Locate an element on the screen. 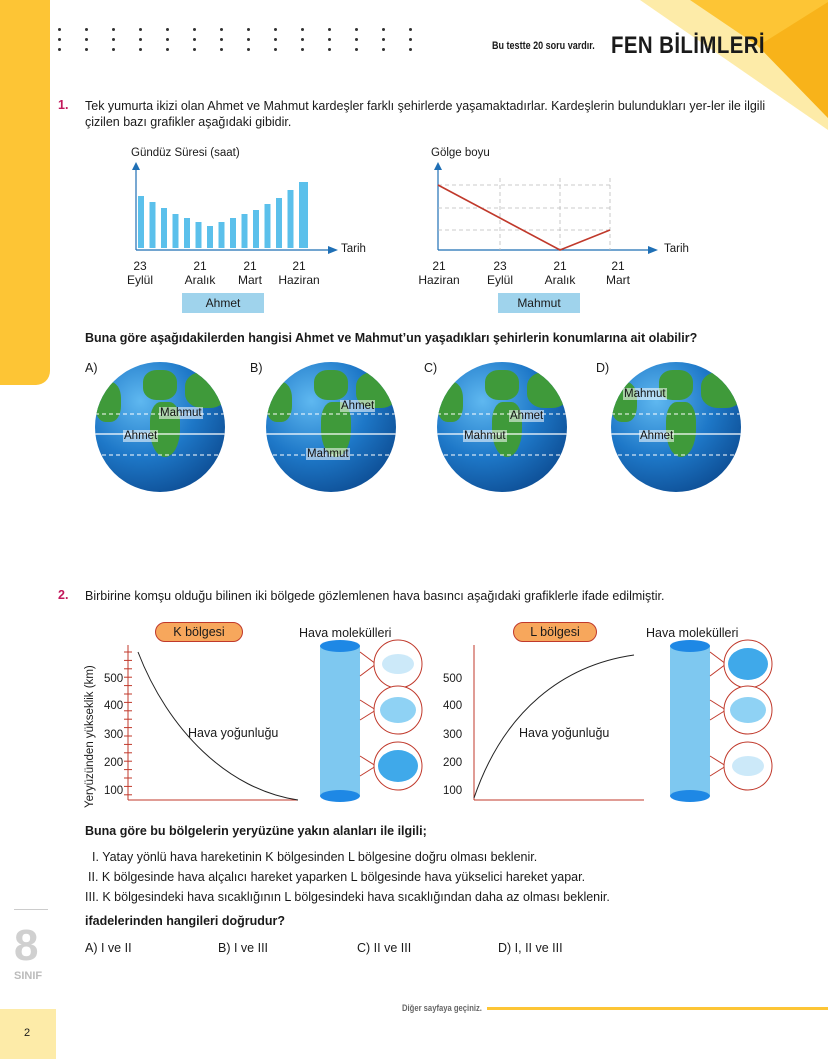  option-a-mahmut-marker: Mahmut is located at coordinates (181, 413).